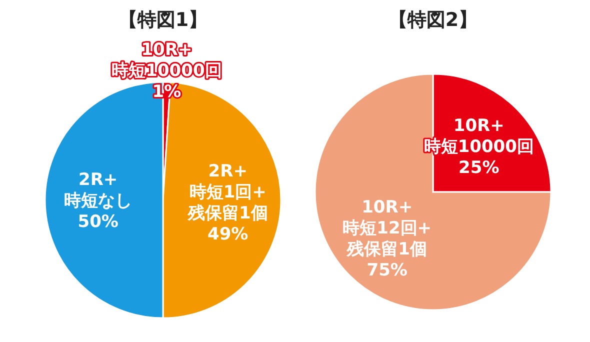  Describe the element at coordinates (163, 20) in the screenshot. I see `chart-title: 【特図1】` at that location.